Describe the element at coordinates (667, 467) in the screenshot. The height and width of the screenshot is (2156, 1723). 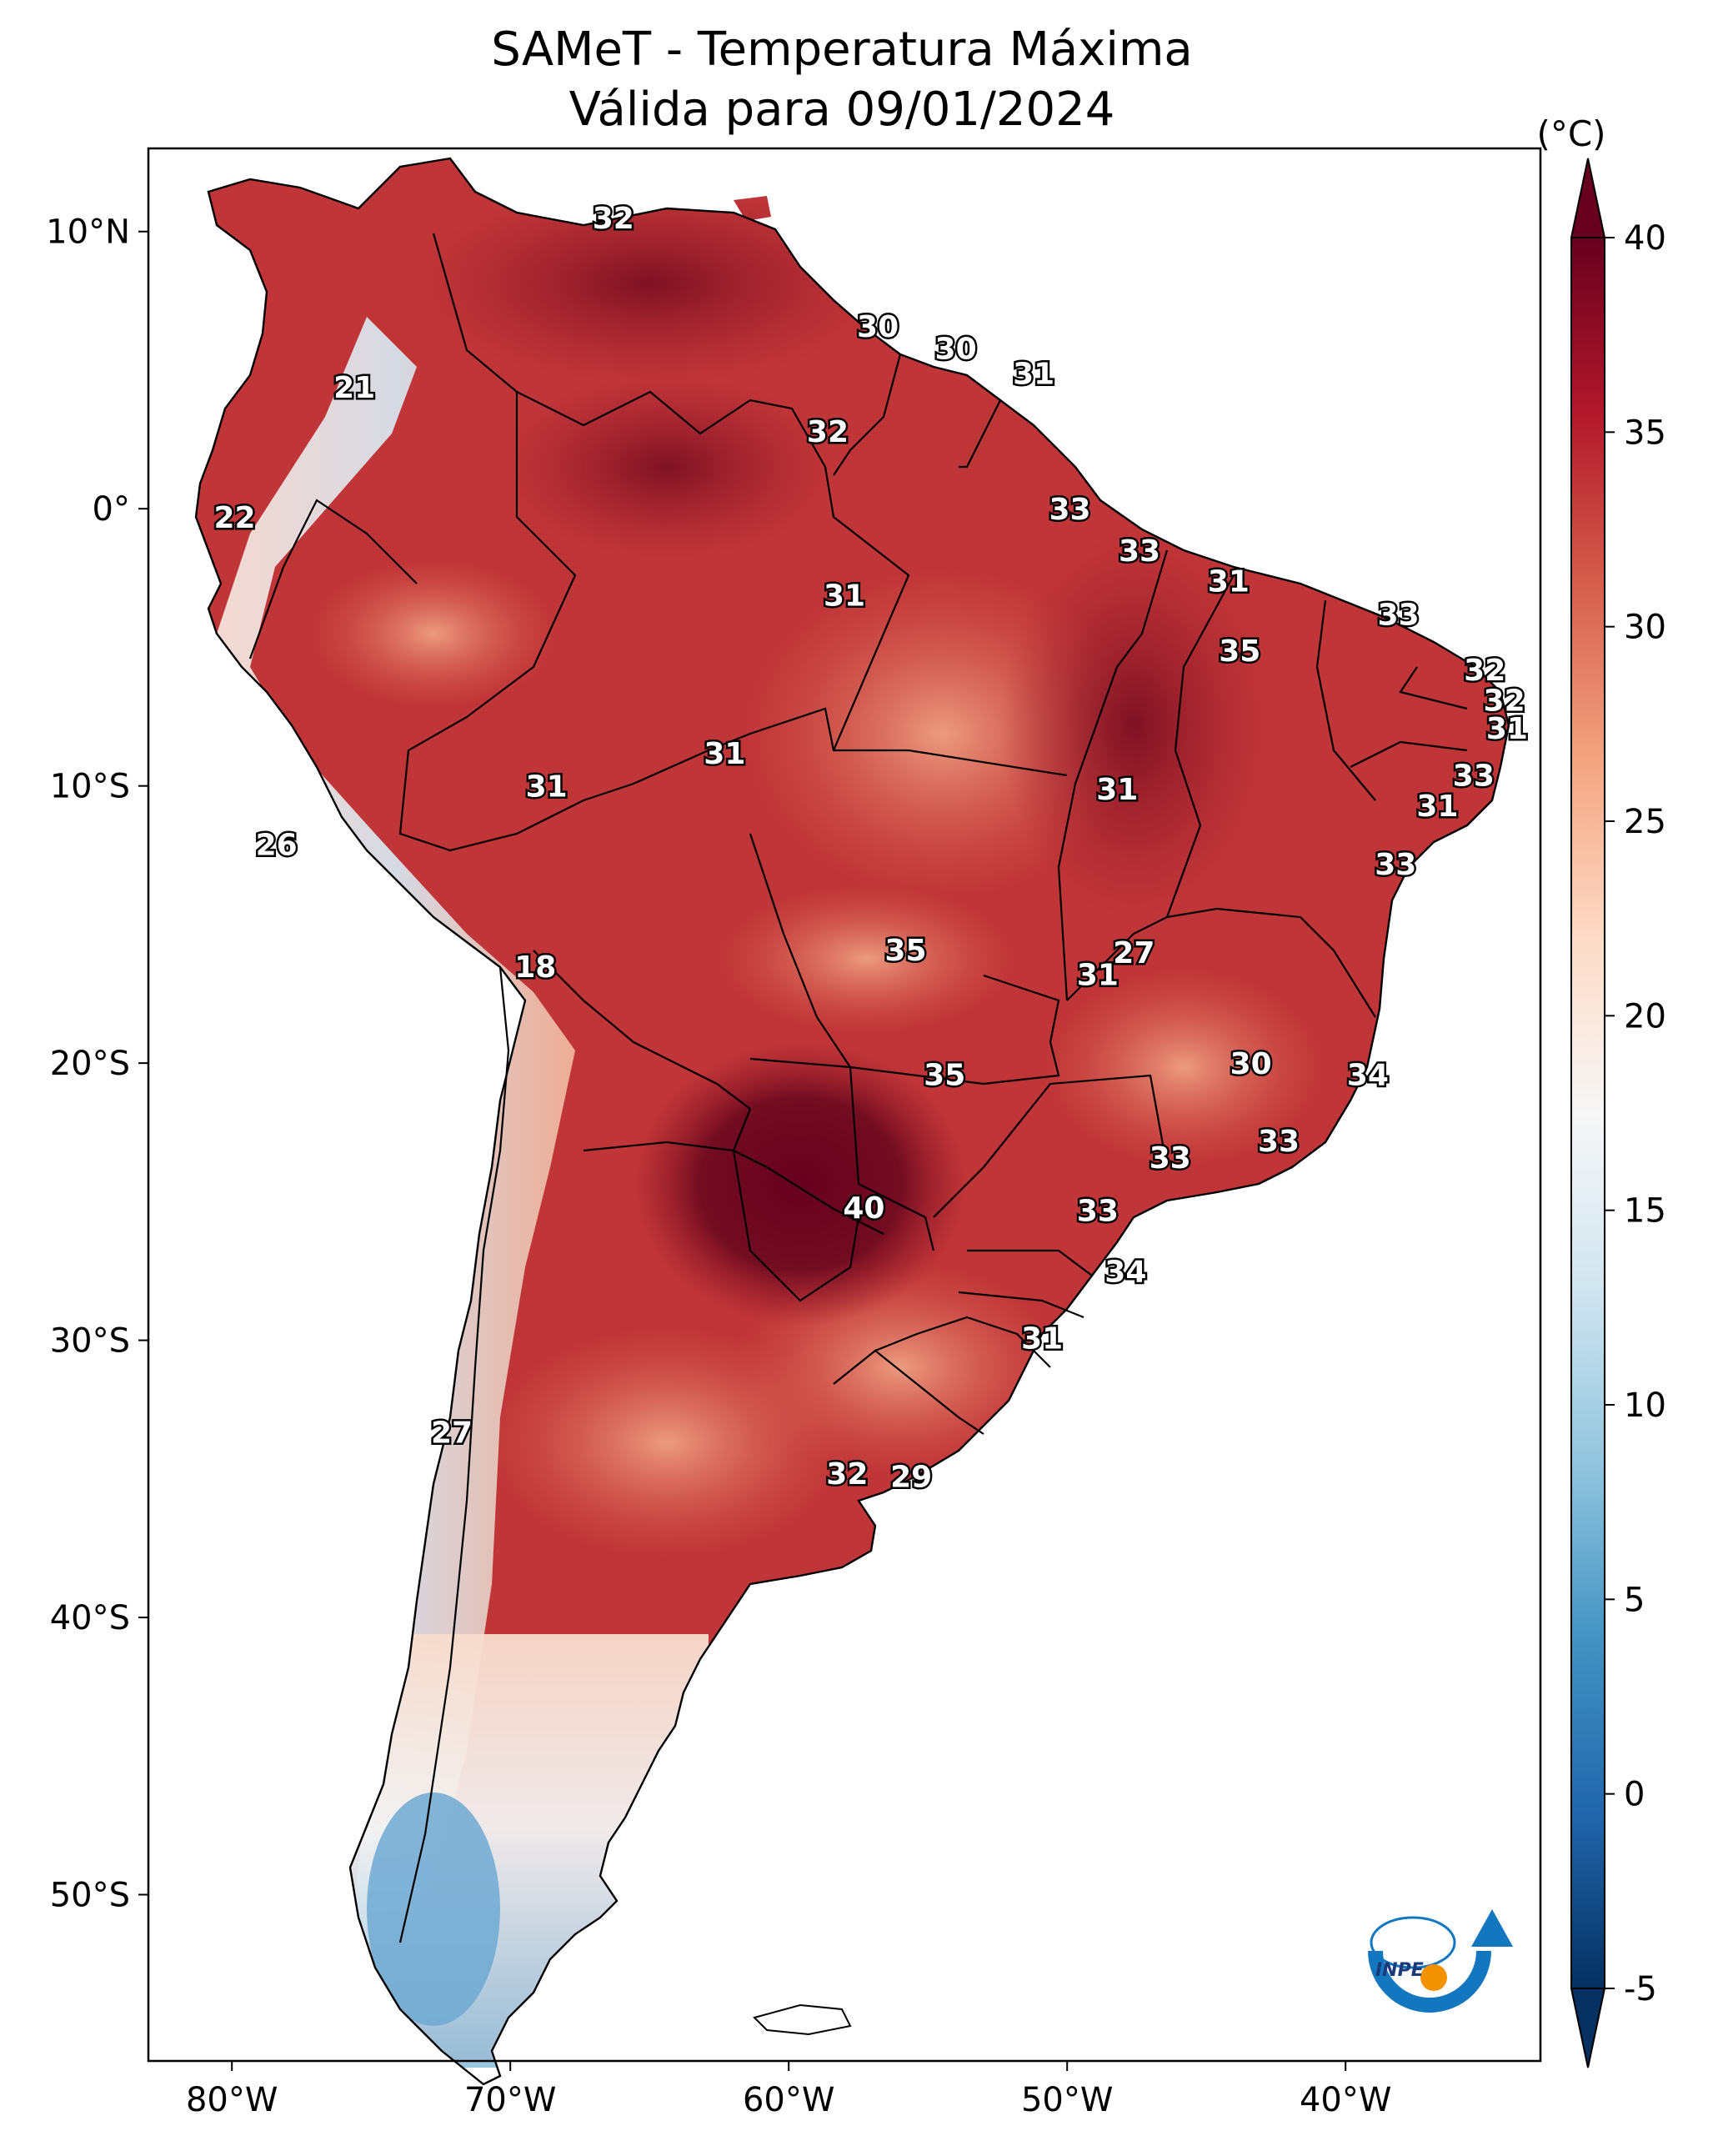
I see `amazon-hot-area` at that location.